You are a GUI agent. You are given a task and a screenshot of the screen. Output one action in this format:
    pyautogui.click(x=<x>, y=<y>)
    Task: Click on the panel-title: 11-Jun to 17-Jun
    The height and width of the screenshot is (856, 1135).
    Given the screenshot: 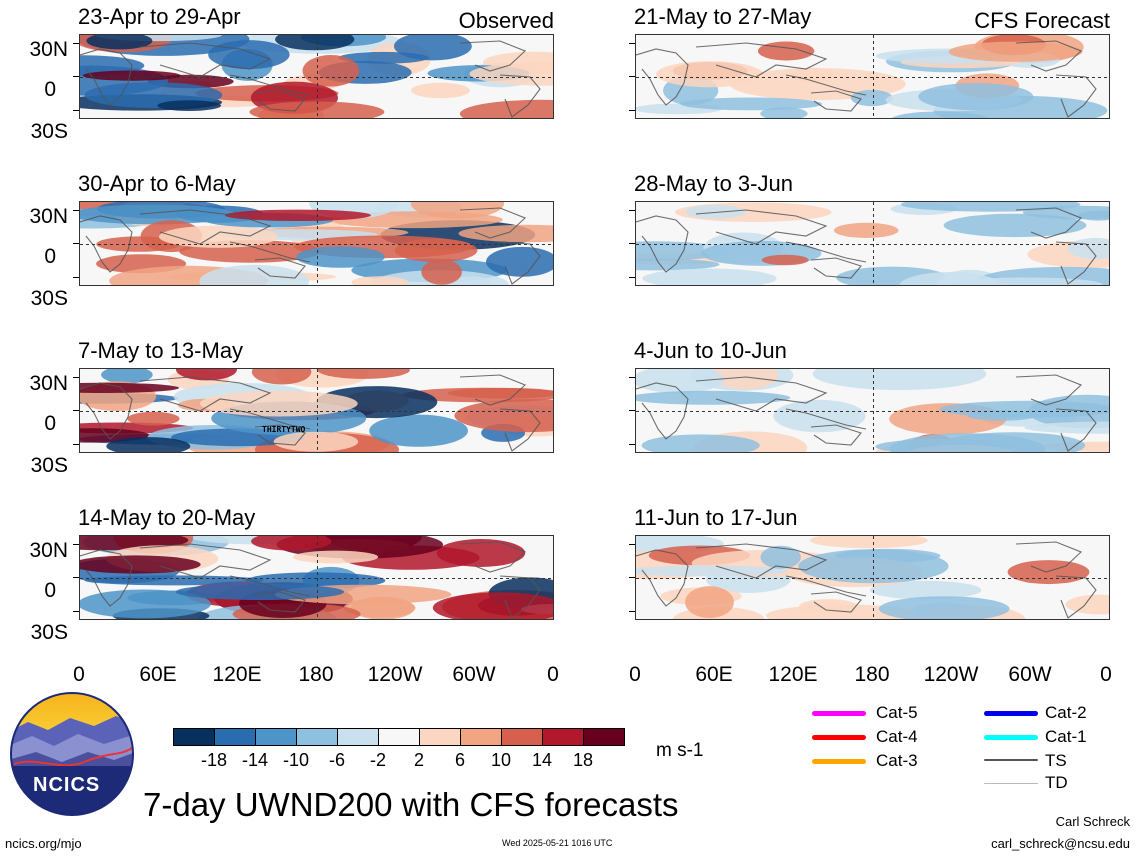 What is the action you would take?
    pyautogui.click(x=716, y=517)
    